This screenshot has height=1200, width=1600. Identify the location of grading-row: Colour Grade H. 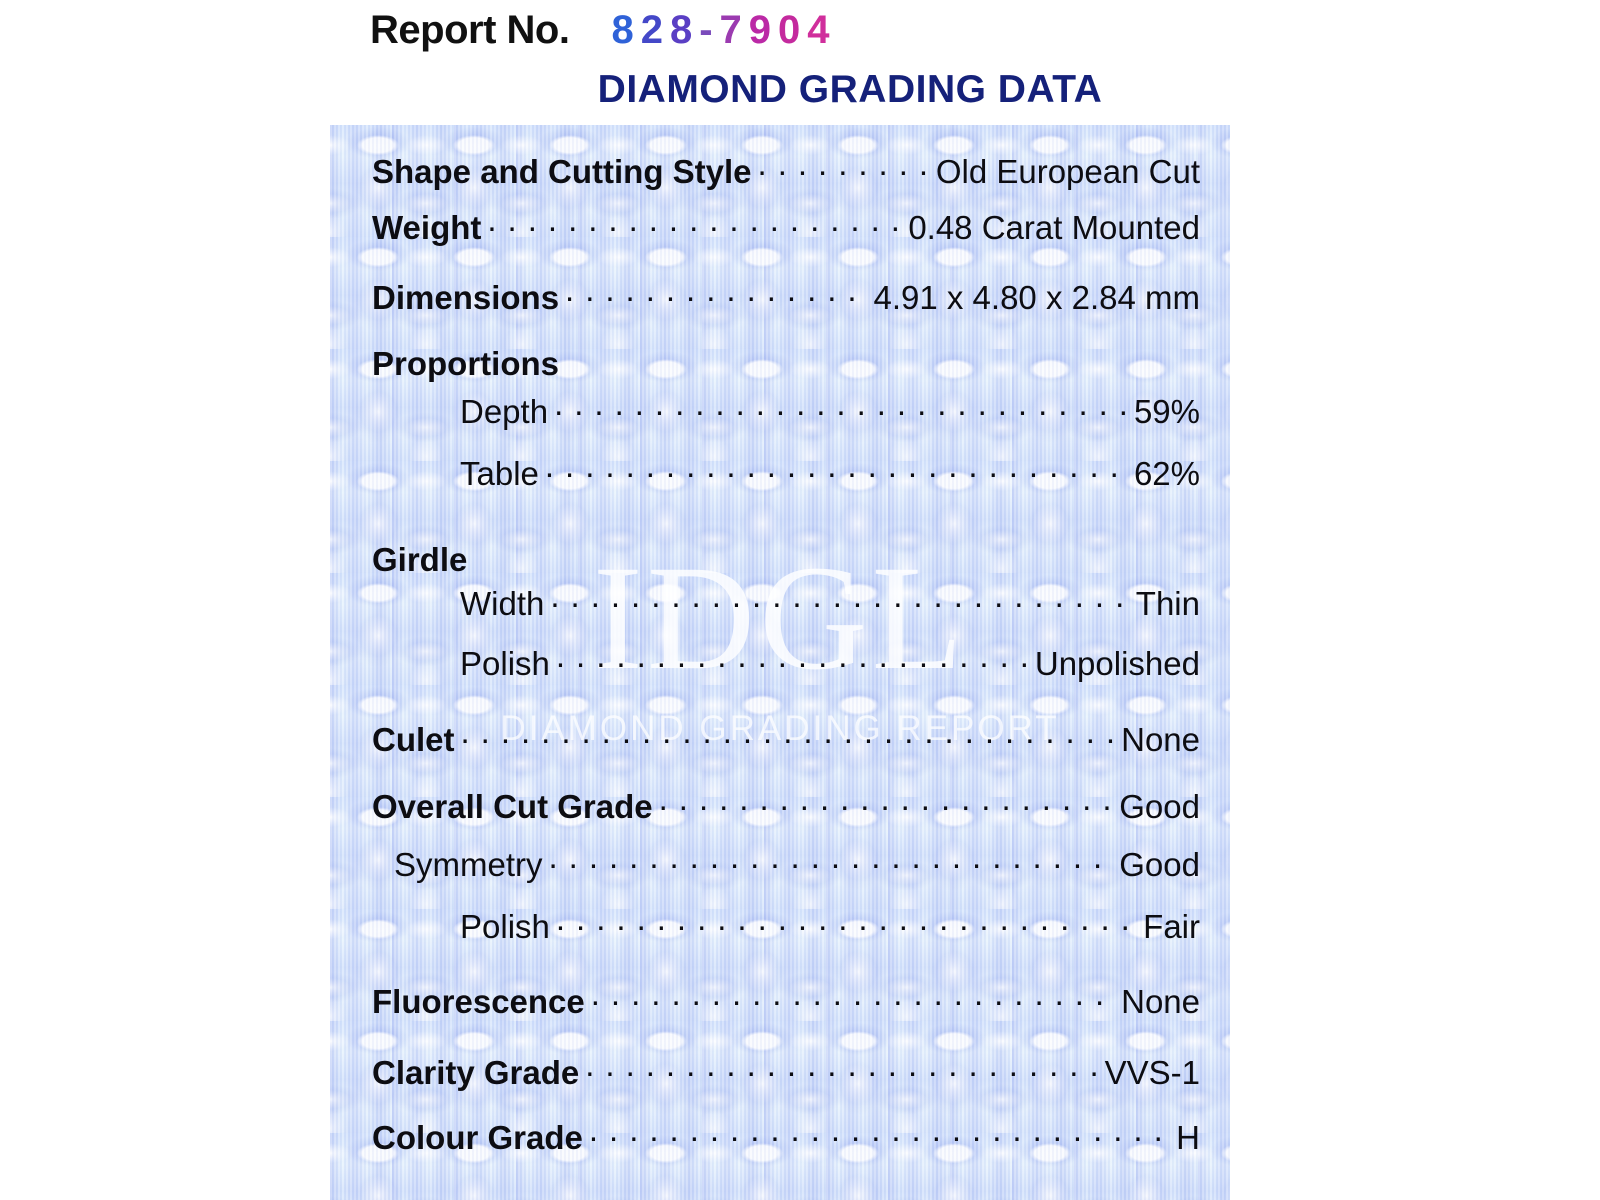
(786, 1138).